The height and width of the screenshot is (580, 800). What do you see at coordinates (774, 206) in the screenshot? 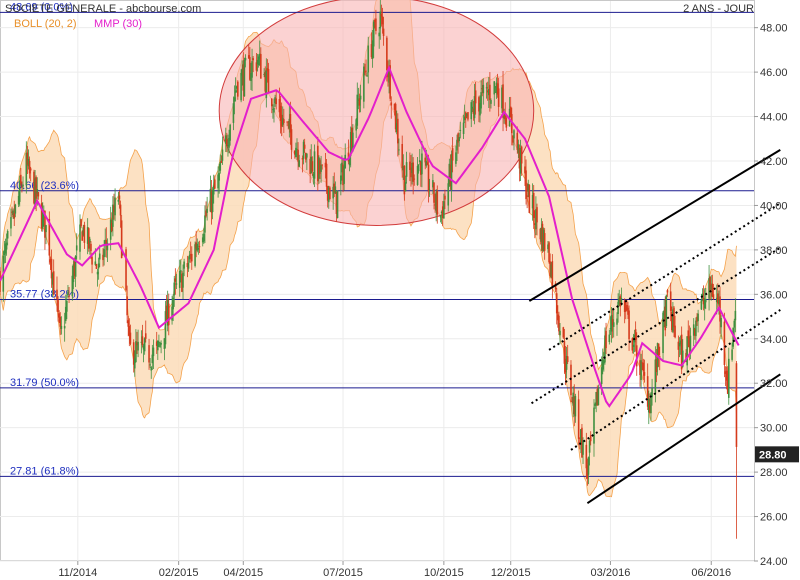
I see `y-tick-label: 40.00` at bounding box center [774, 206].